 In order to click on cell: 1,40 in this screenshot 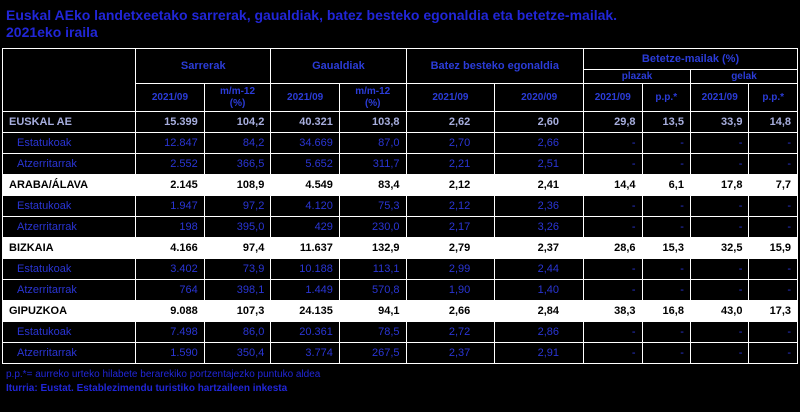, I will do `click(539, 290)`.